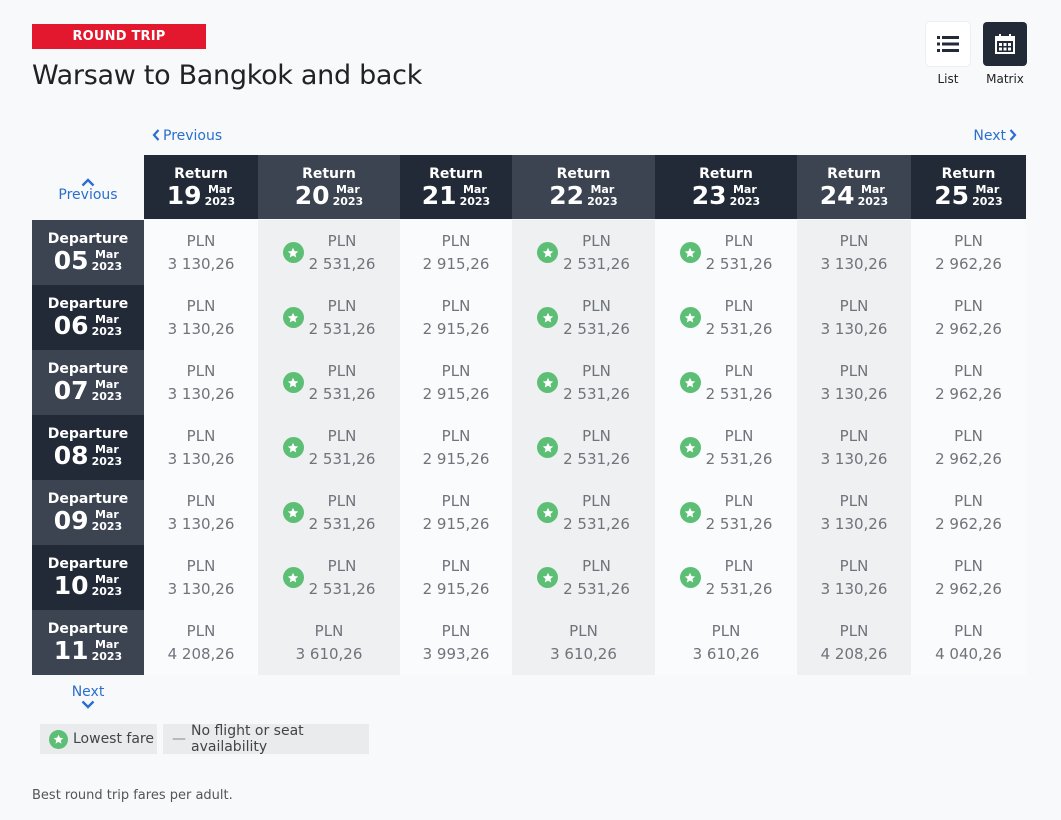  What do you see at coordinates (854, 187) in the screenshot?
I see `return-date-header: Return 24 Mar 2023` at bounding box center [854, 187].